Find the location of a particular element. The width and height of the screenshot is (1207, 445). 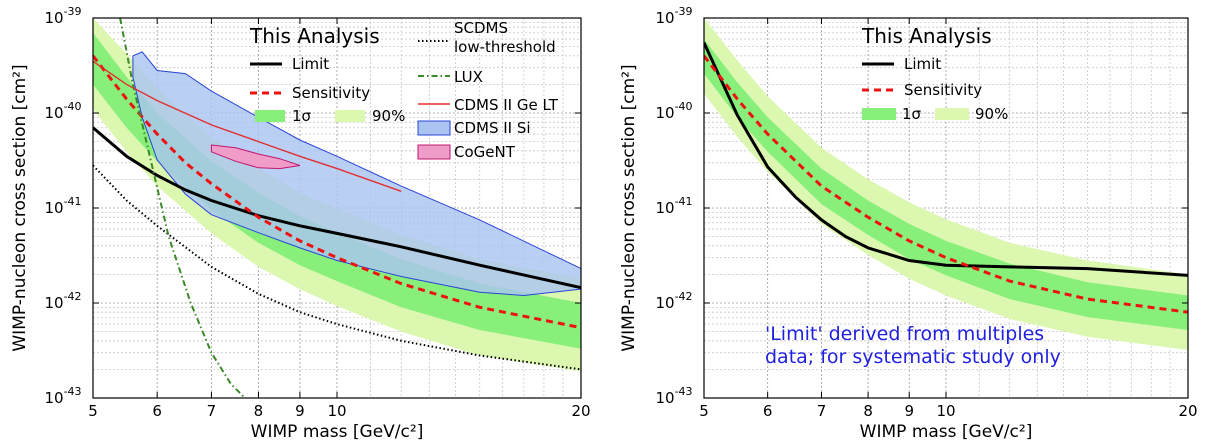

right-ytick-label: 10-42 is located at coordinates (673, 301).